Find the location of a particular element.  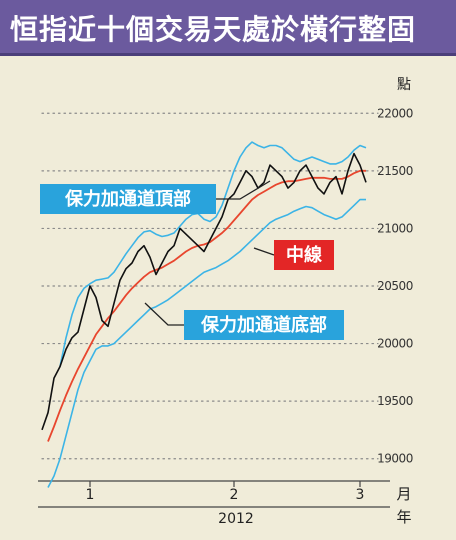

x-tick-label: 2 is located at coordinates (234, 495).